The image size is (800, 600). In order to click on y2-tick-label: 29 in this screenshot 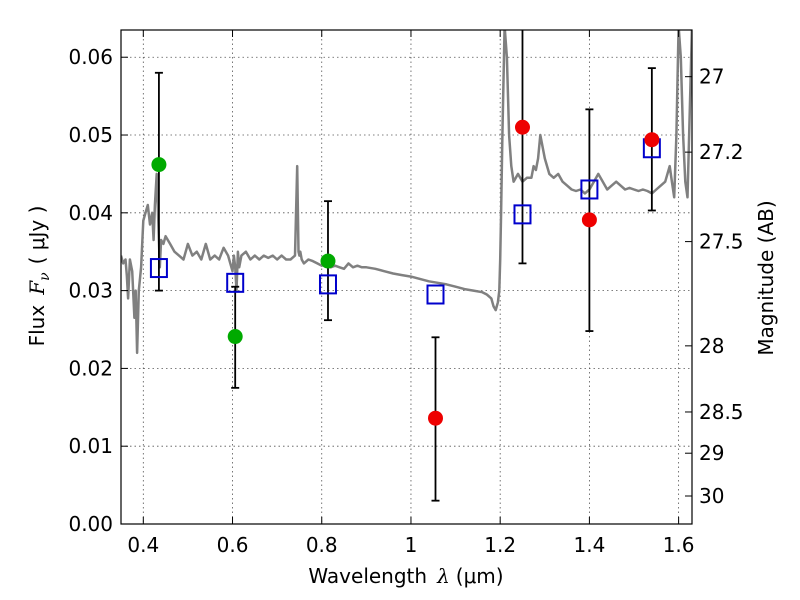, I will do `click(711, 453)`.